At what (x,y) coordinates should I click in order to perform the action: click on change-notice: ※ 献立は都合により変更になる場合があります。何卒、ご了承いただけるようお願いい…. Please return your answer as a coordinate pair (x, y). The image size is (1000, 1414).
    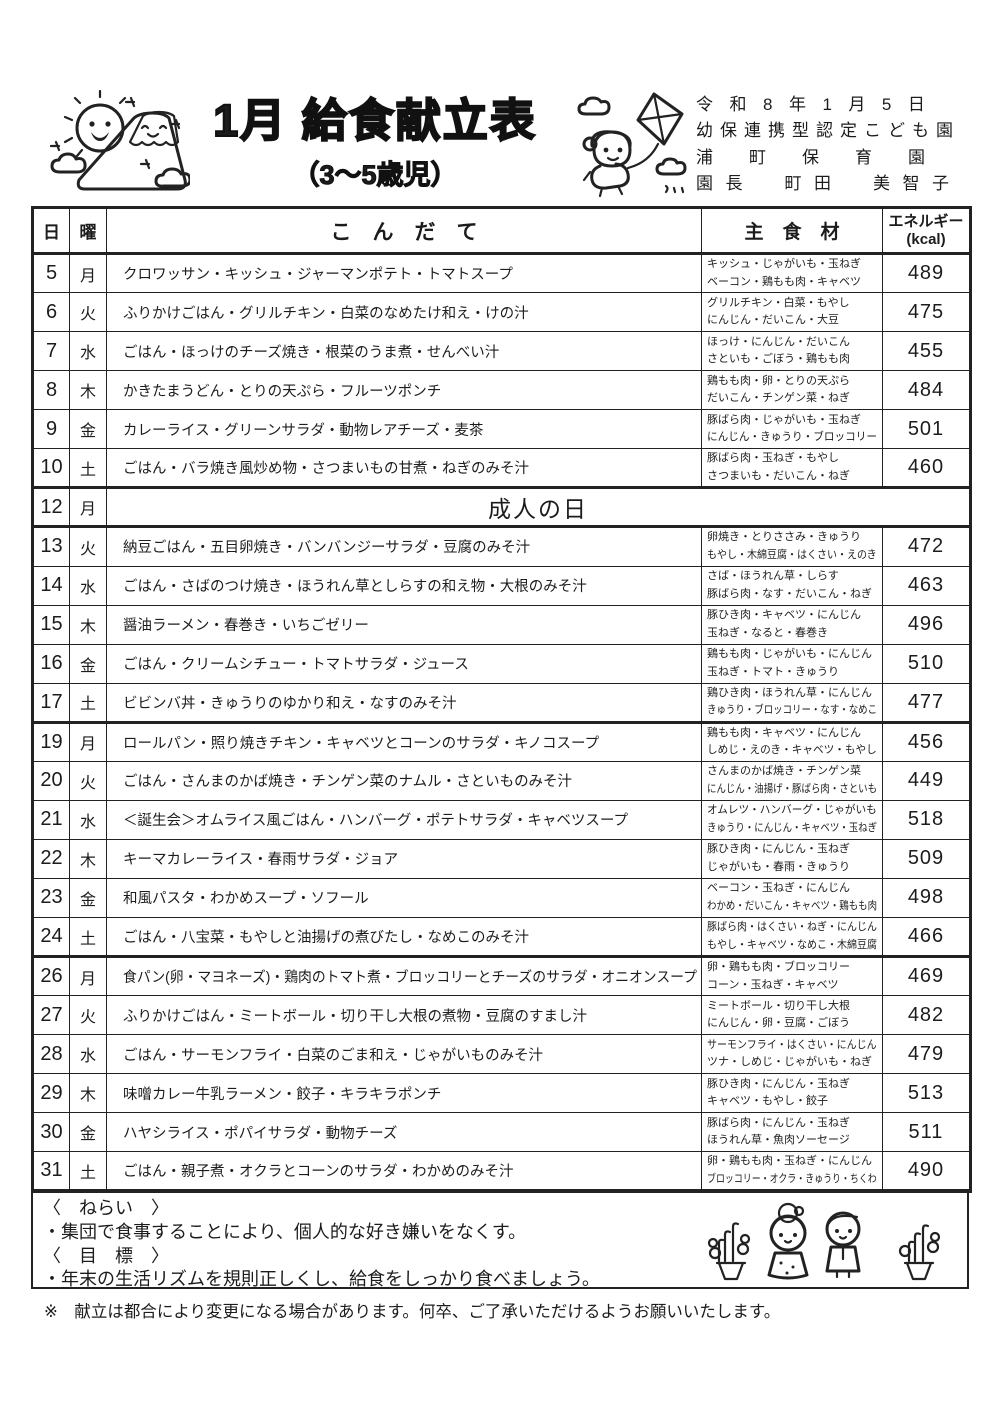
    Looking at the image, I should click on (412, 1312).